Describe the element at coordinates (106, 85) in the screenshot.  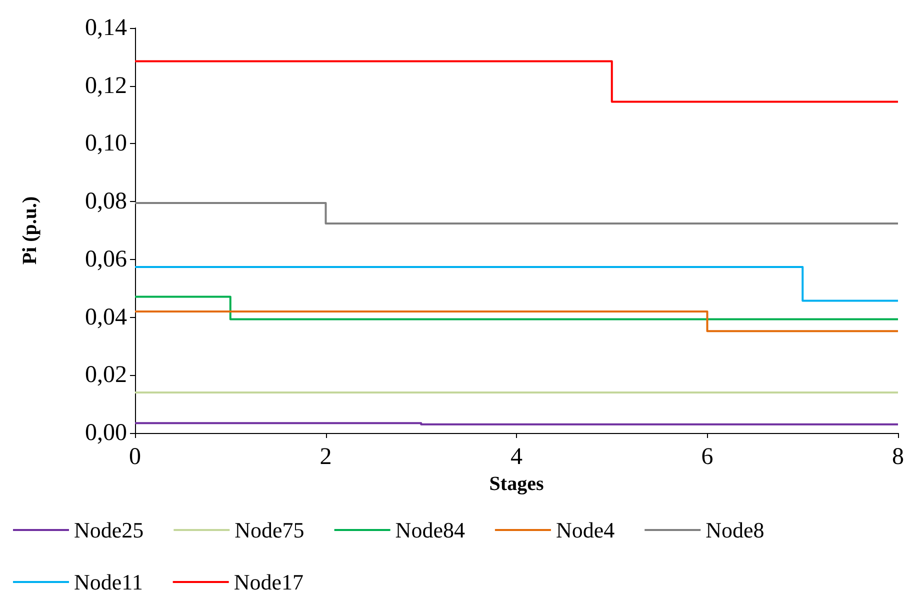
I see `y-tick-label: 0,12` at that location.